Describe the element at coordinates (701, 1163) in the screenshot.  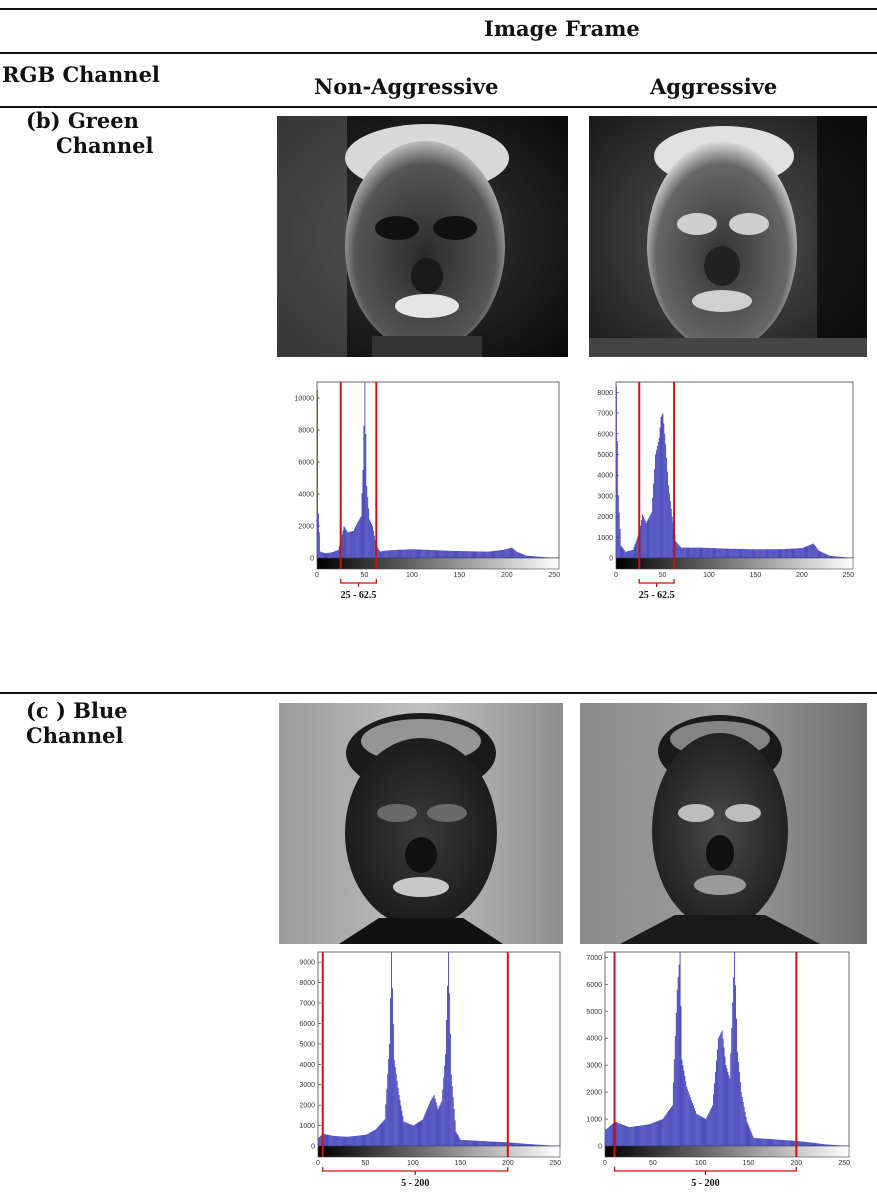
I see `blue-aggressive-xtick-label: 100` at that location.